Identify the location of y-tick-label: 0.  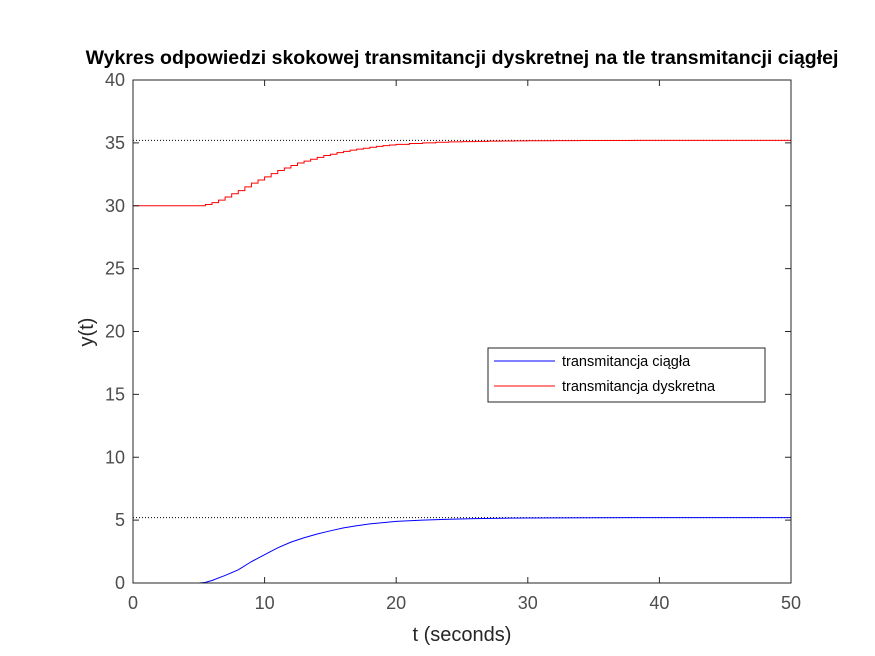
(120, 583).